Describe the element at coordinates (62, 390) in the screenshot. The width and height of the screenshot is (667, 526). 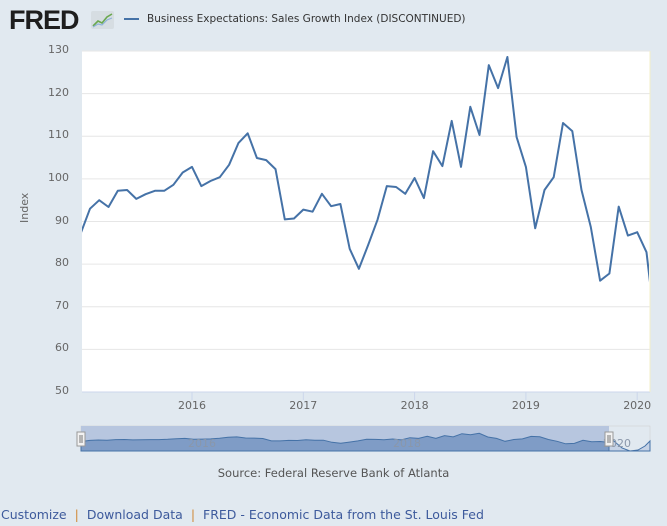
I see `y-tick-label: 50` at that location.